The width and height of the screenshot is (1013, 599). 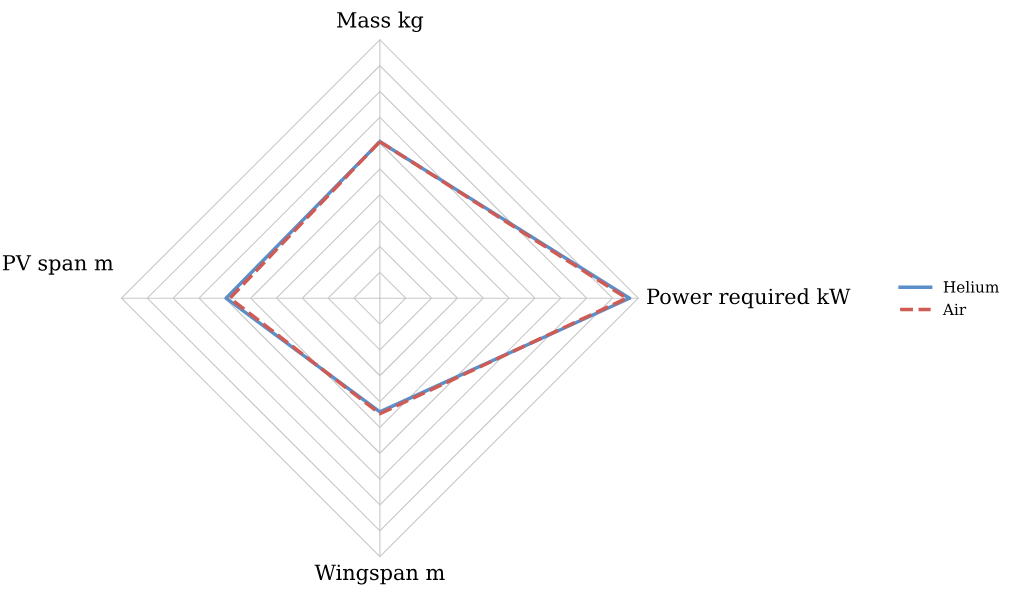 I want to click on spoke-label: PV span m, so click(x=58, y=265).